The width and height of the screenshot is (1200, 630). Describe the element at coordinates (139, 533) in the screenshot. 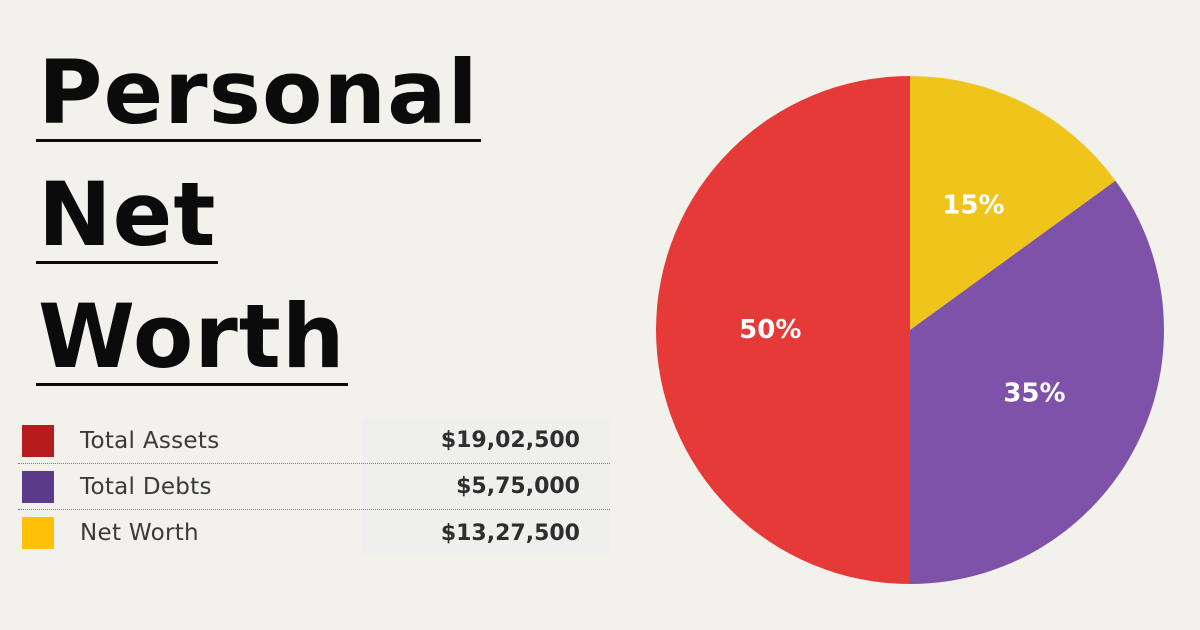

I see `legend-label: Net Worth` at that location.